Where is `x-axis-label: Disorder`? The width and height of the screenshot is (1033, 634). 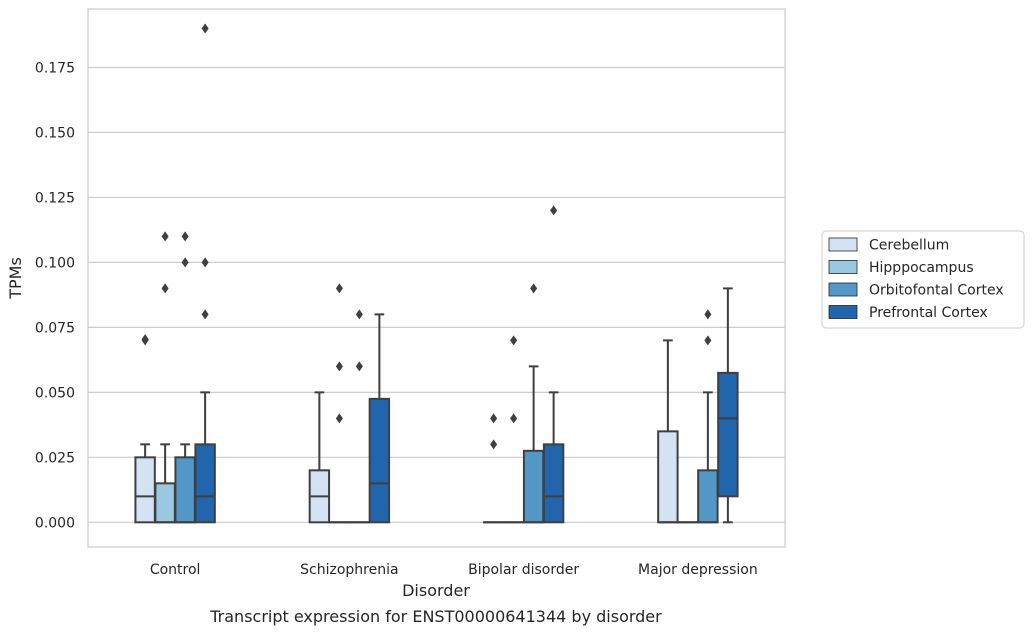 x-axis-label: Disorder is located at coordinates (436, 590).